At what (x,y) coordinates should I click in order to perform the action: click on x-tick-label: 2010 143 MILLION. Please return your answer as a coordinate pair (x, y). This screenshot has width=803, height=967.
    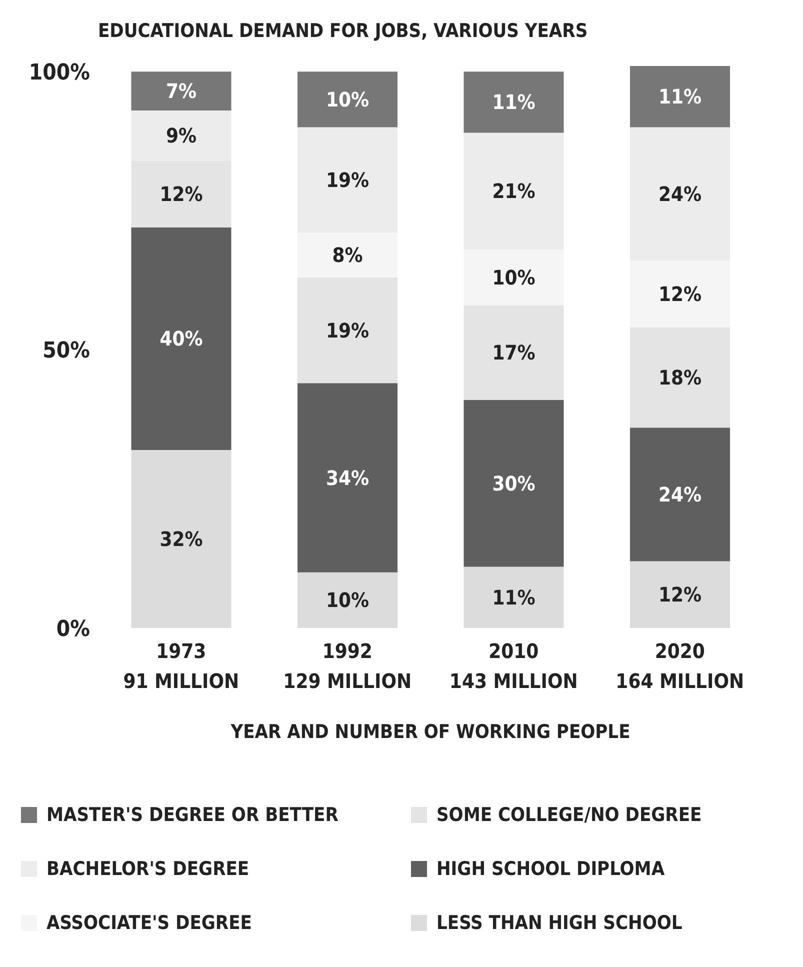
    Looking at the image, I should click on (513, 666).